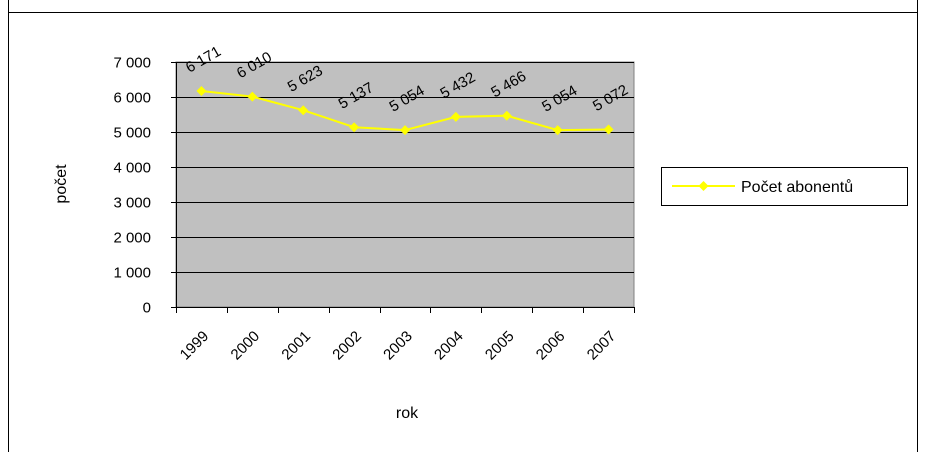 The image size is (926, 457). Describe the element at coordinates (602, 346) in the screenshot. I see `x-tick-label: 2007` at that location.